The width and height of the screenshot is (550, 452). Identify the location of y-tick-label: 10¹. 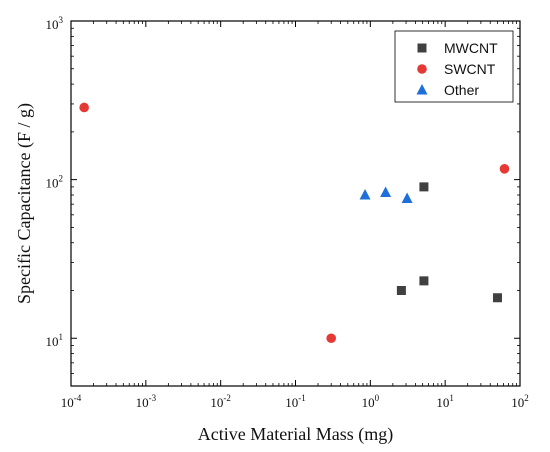
(55, 340).